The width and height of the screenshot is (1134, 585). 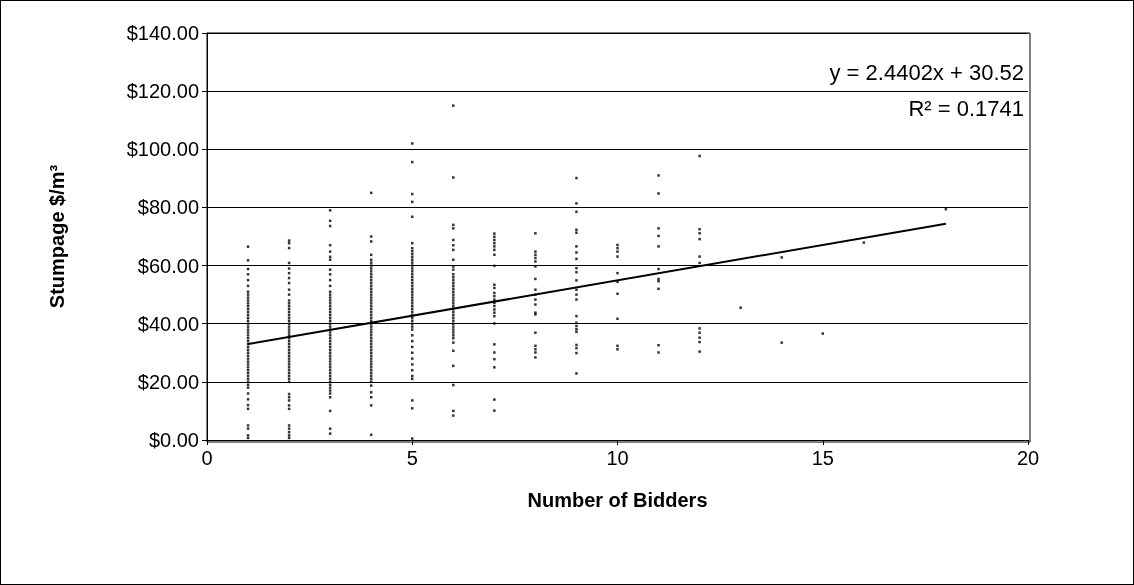 I want to click on y-tick-label: $0.00, so click(x=173, y=440).